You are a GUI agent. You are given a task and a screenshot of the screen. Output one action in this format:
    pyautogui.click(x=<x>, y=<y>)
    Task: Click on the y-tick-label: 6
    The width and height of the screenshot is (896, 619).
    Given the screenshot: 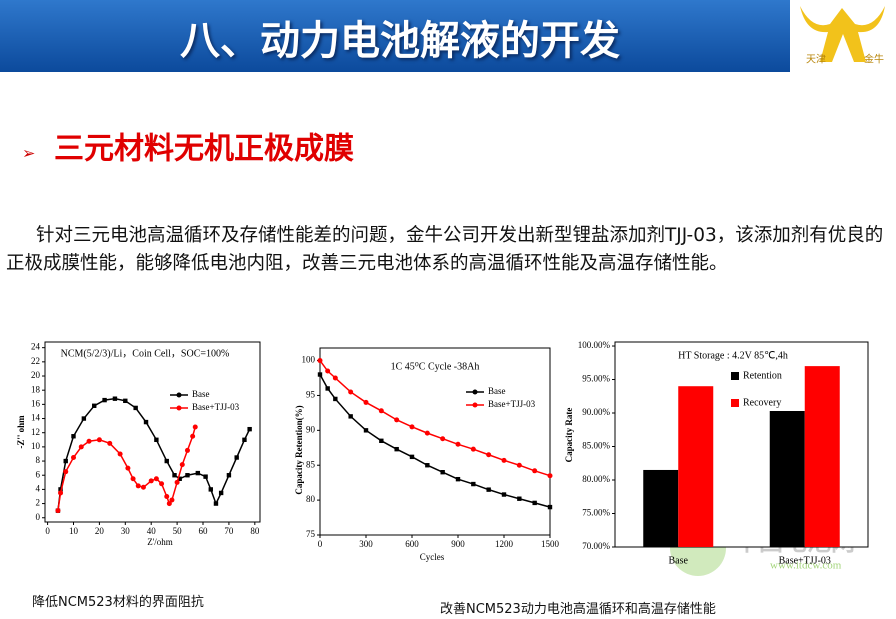 What is the action you would take?
    pyautogui.click(x=38, y=474)
    